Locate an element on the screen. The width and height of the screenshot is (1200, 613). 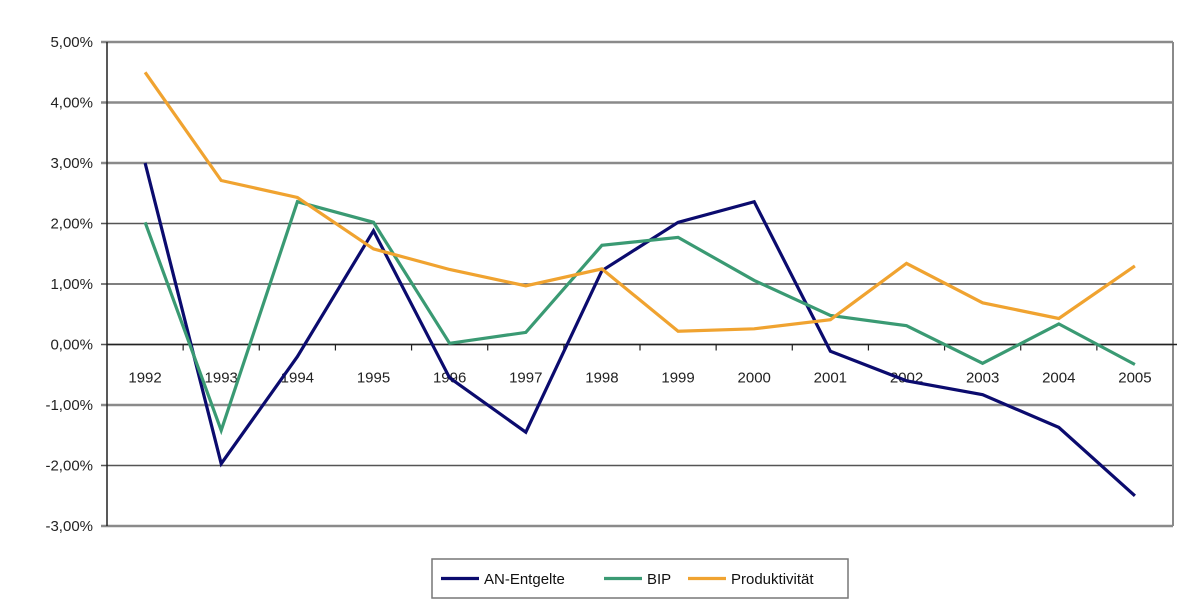
y-tick-label: 2,00% is located at coordinates (71, 224).